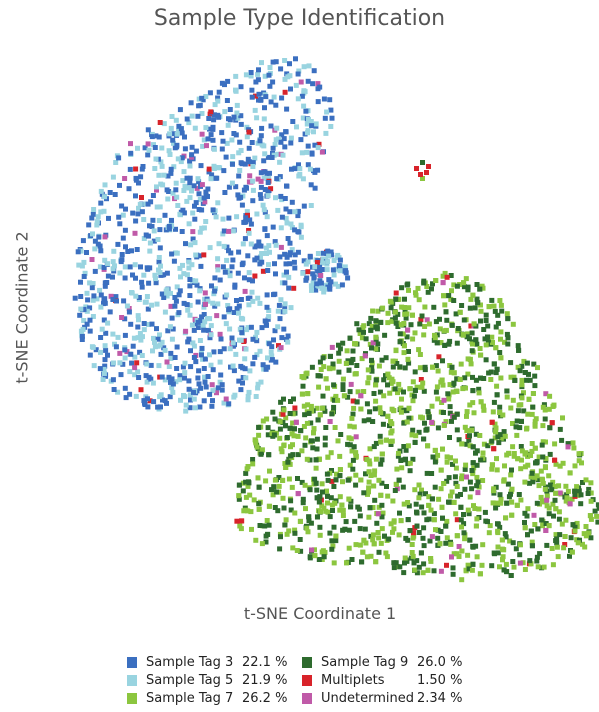  Describe the element at coordinates (307, 698) in the screenshot. I see `legend-swatch` at that location.